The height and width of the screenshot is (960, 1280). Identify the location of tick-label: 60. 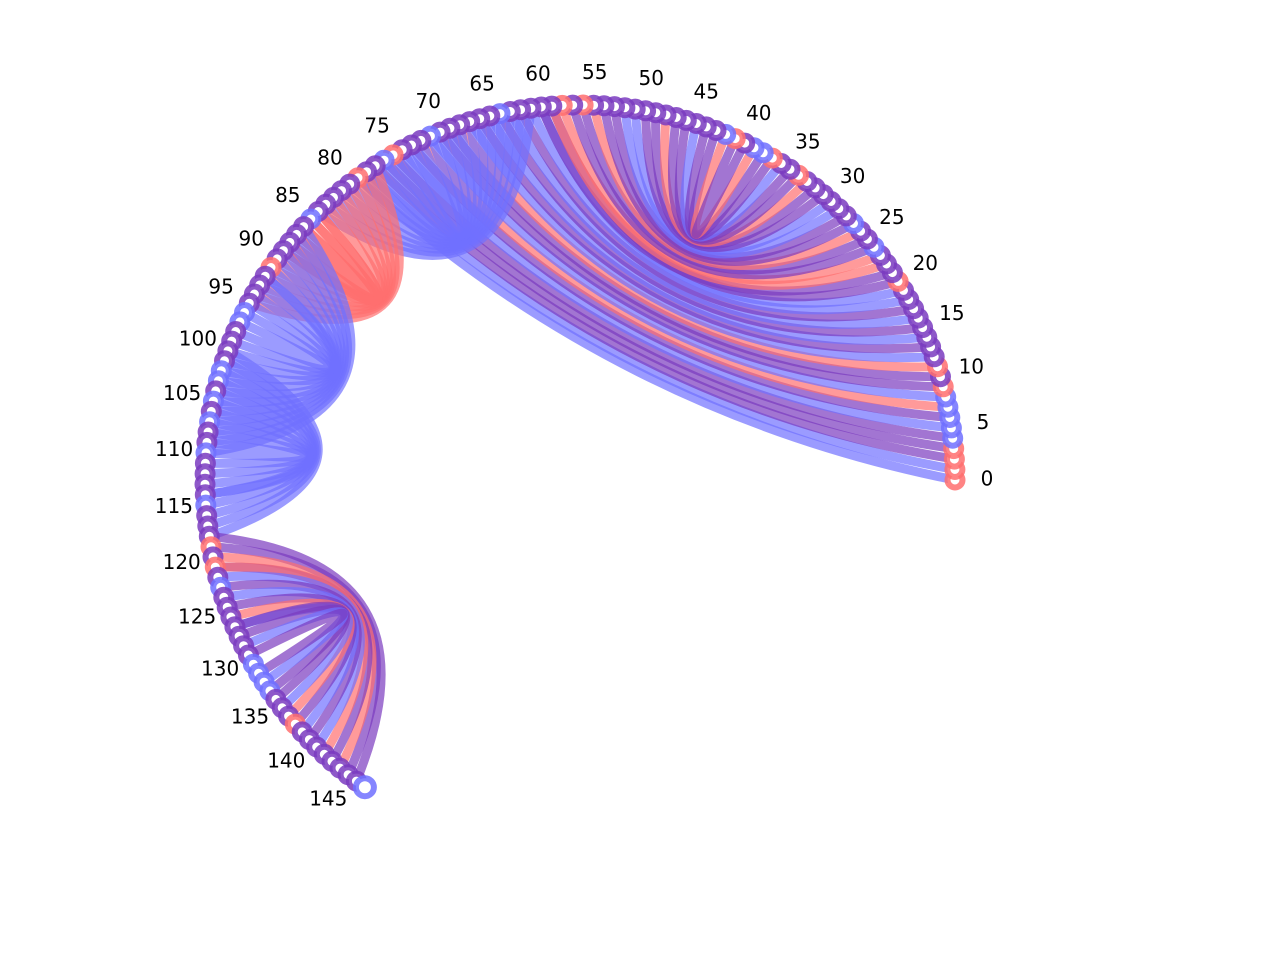
(537, 74).